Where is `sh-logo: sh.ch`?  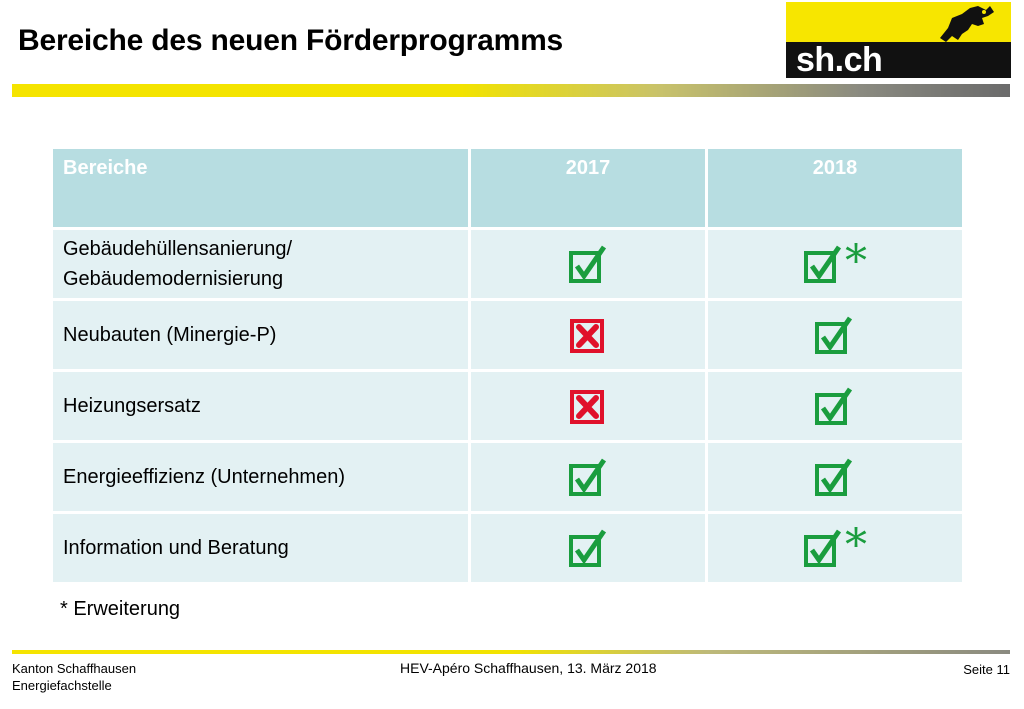
sh-logo: sh.ch is located at coordinates (898, 40).